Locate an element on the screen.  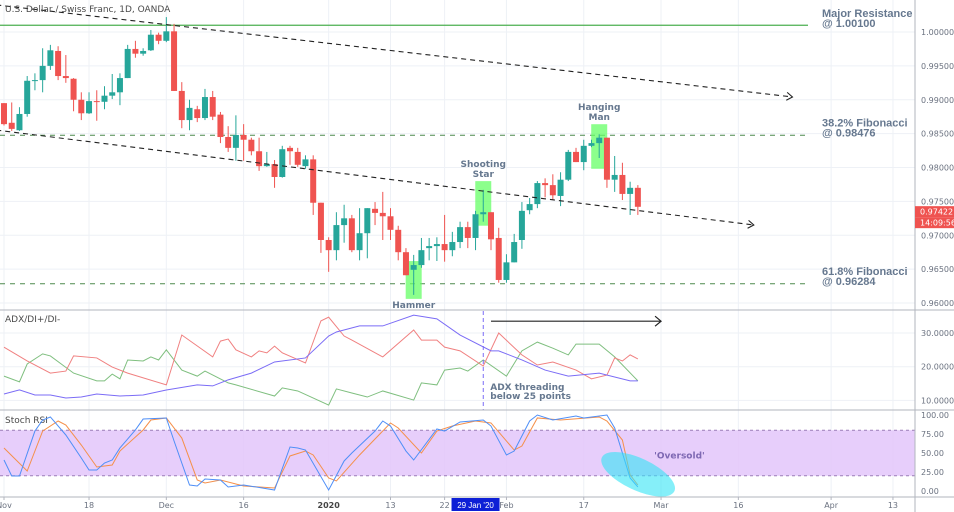
stoch-tick-label: 25.00 is located at coordinates (932, 472).